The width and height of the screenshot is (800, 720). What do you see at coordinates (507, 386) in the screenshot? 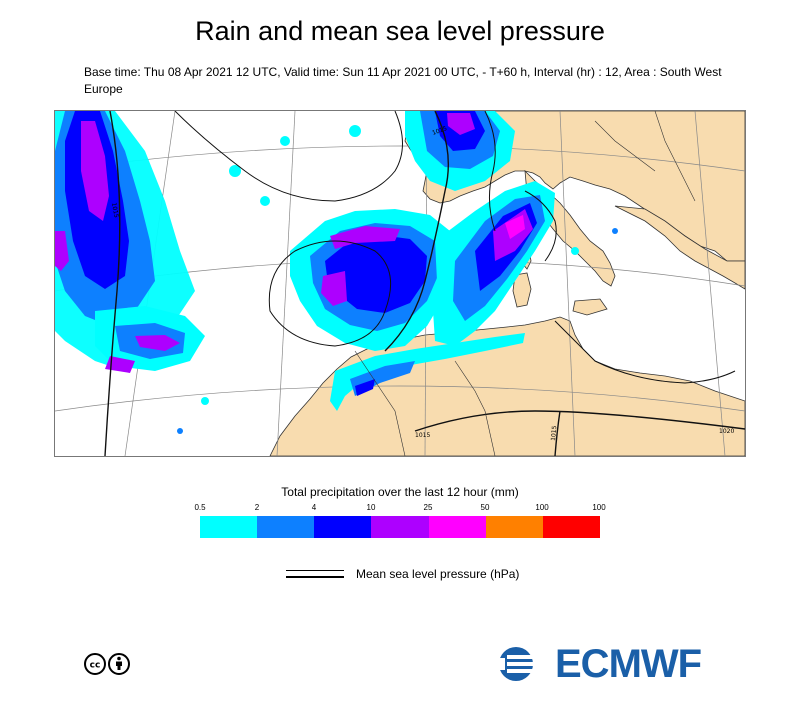
I see `north-africa-land` at bounding box center [507, 386].